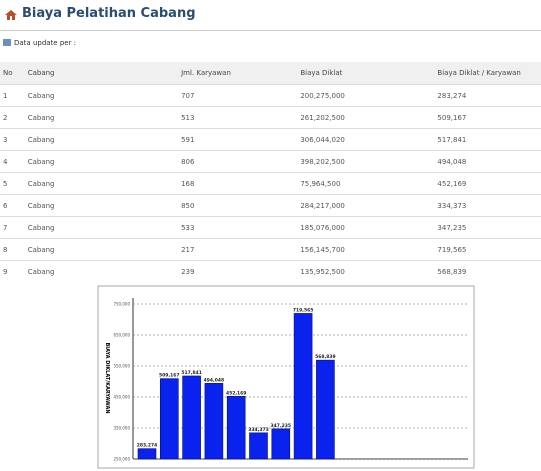 This screenshot has height=471, width=541. I want to click on y-tick-label: 250,000, so click(121, 459).